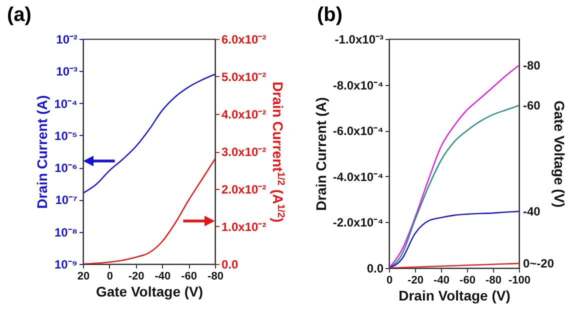  What do you see at coordinates (358, 177) in the screenshot?
I see `y-tick-label: -4.0x10⁻⁴` at bounding box center [358, 177].